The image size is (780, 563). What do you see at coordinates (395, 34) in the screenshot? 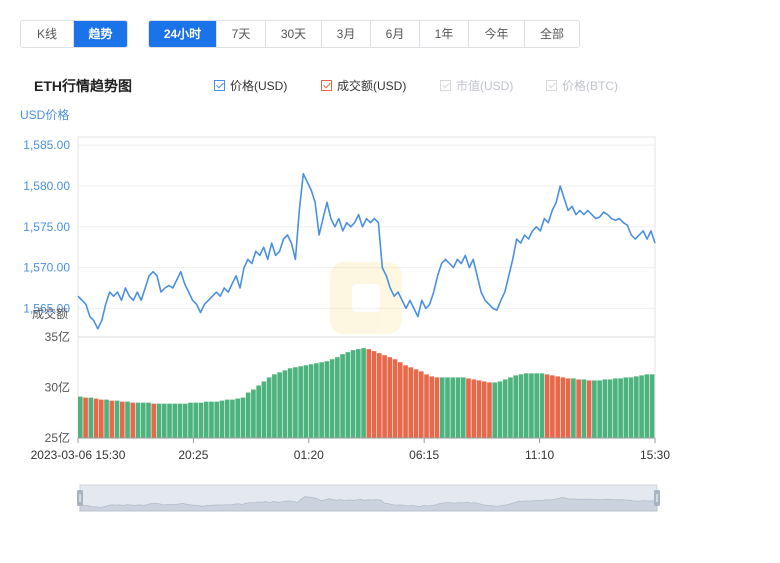
I see `tab-6m: 6月` at bounding box center [395, 34].